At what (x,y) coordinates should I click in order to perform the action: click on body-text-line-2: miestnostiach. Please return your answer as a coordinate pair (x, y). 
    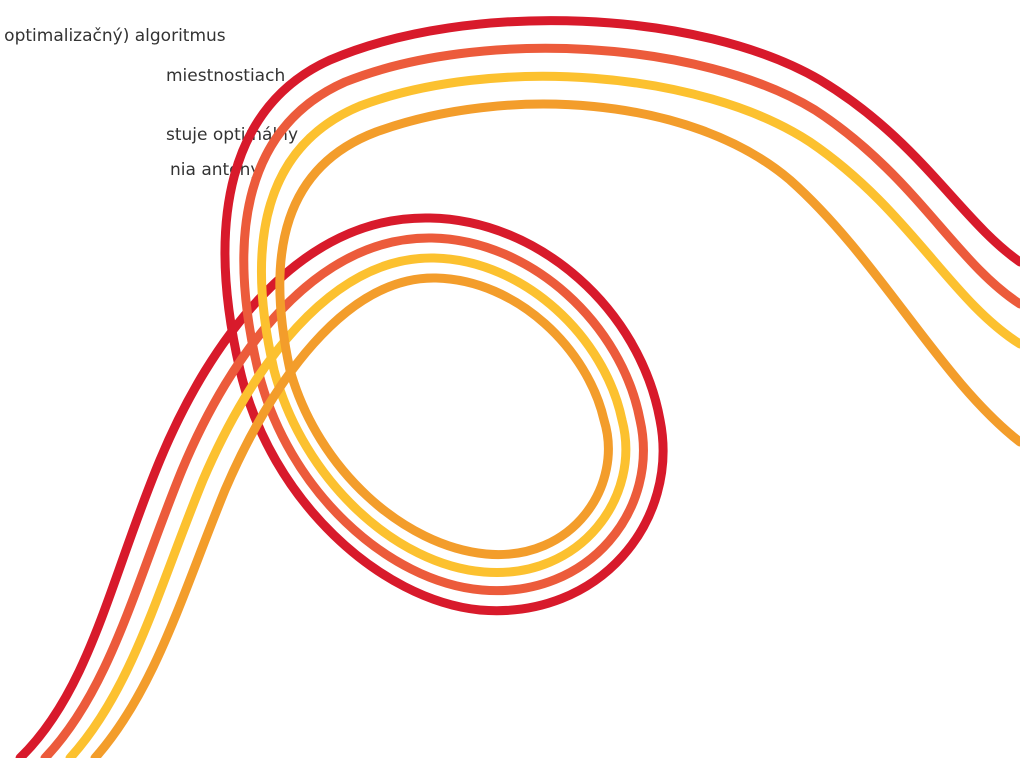
    Looking at the image, I should click on (226, 76).